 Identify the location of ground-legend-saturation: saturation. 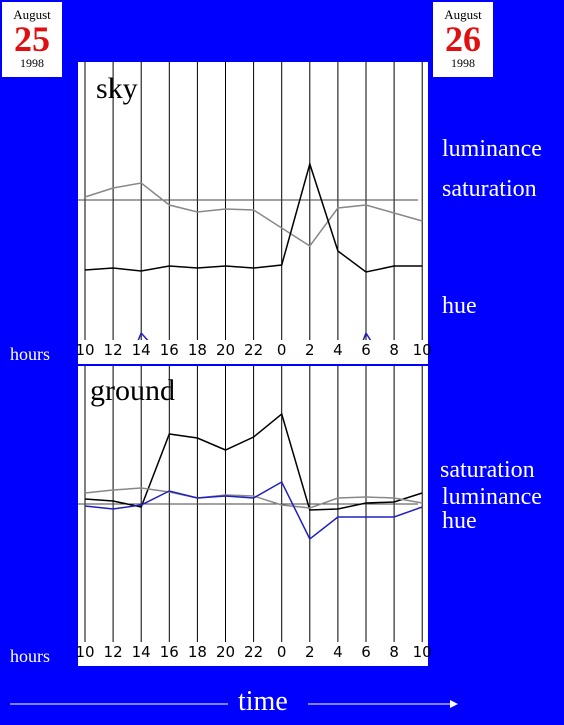
(487, 470).